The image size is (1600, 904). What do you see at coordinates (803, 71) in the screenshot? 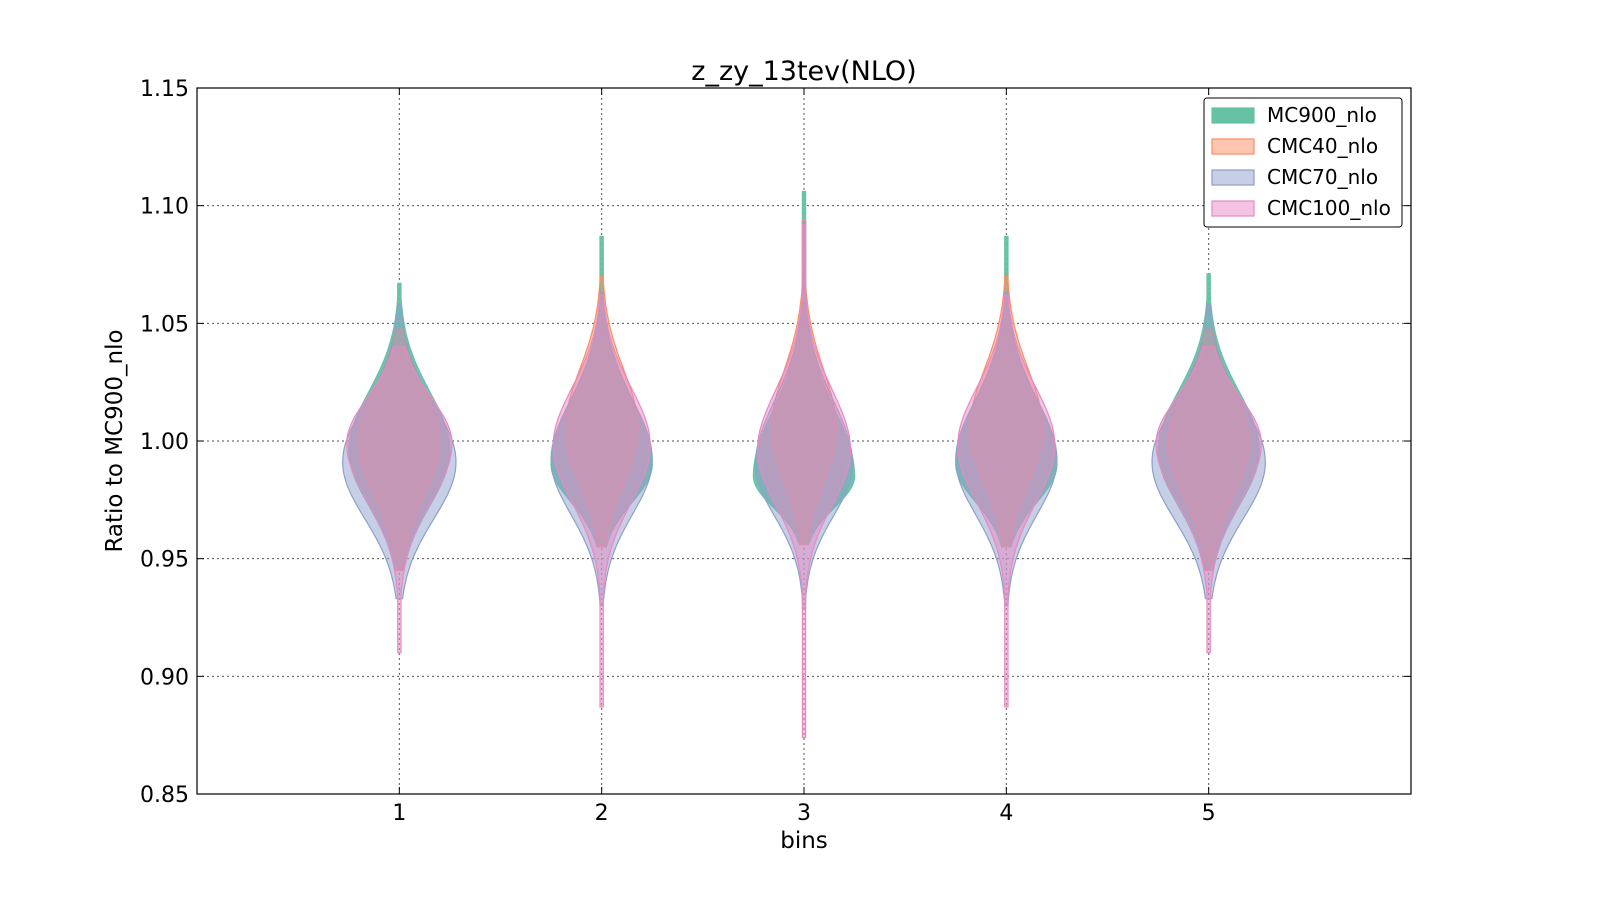
I see `chart-title: z_zy_13tev(NLO)` at bounding box center [803, 71].